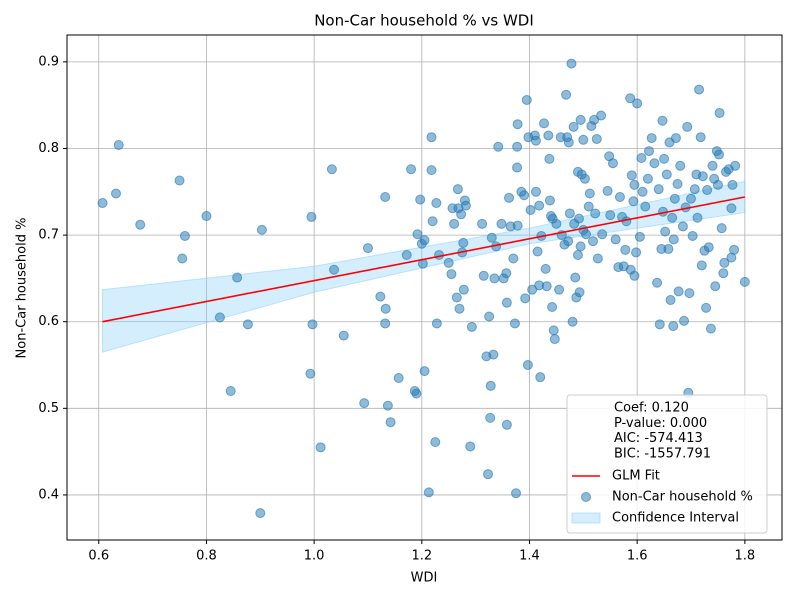 This screenshot has width=800, height=600. What do you see at coordinates (48, 321) in the screenshot?
I see `y-tick-label: 0.6` at bounding box center [48, 321].